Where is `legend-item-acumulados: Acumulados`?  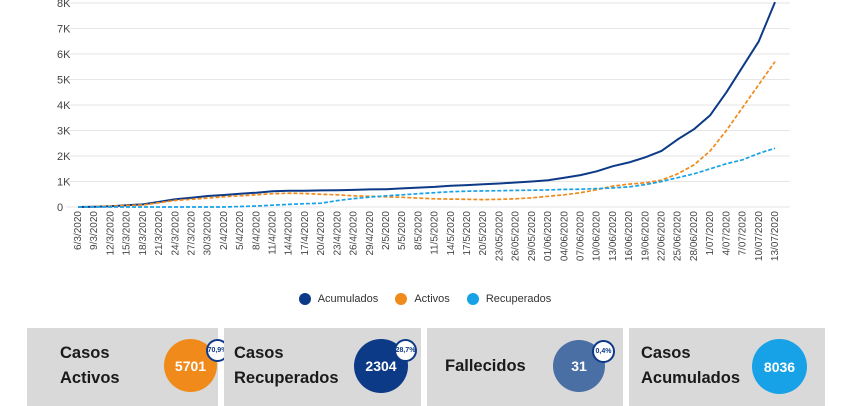 legend-item-acumulados: Acumulados is located at coordinates (338, 299).